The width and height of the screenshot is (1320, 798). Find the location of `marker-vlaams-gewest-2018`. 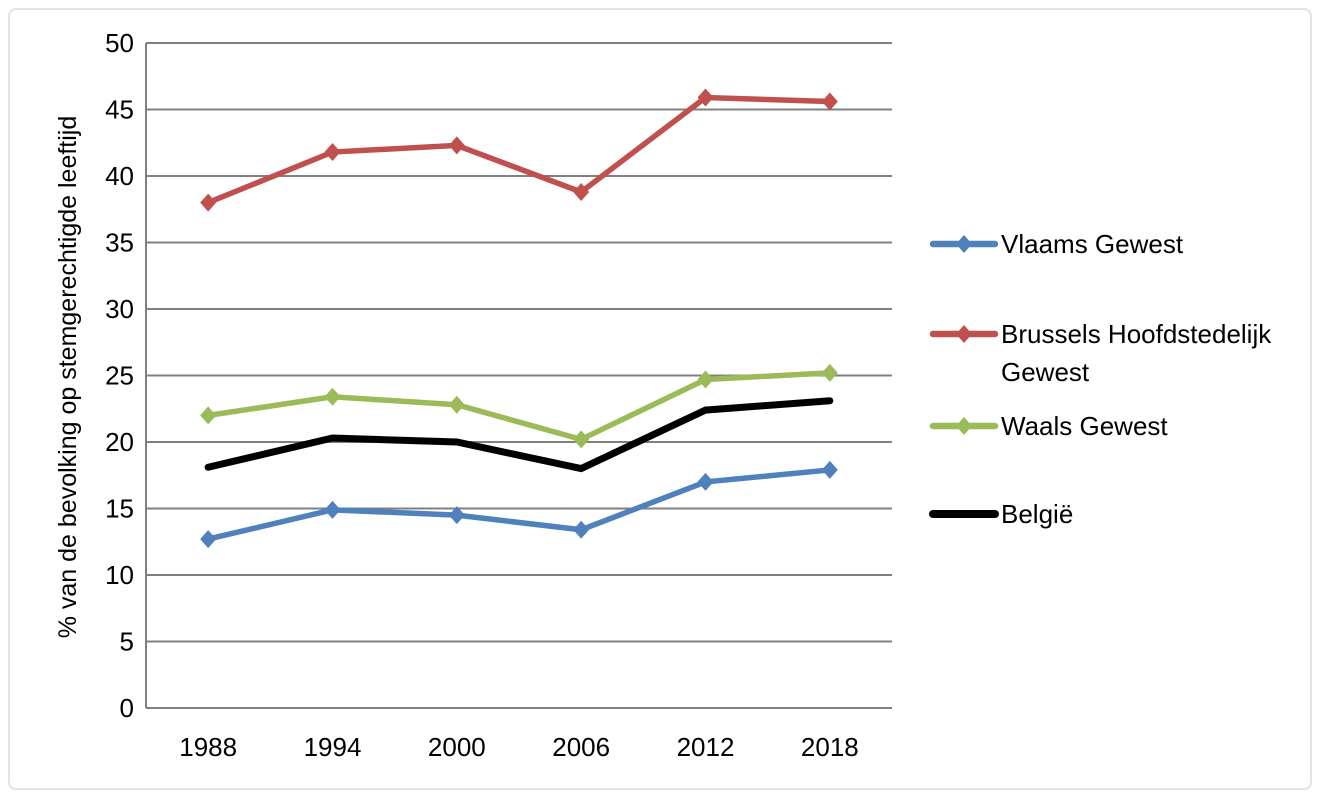

marker-vlaams-gewest-2018 is located at coordinates (829, 469).